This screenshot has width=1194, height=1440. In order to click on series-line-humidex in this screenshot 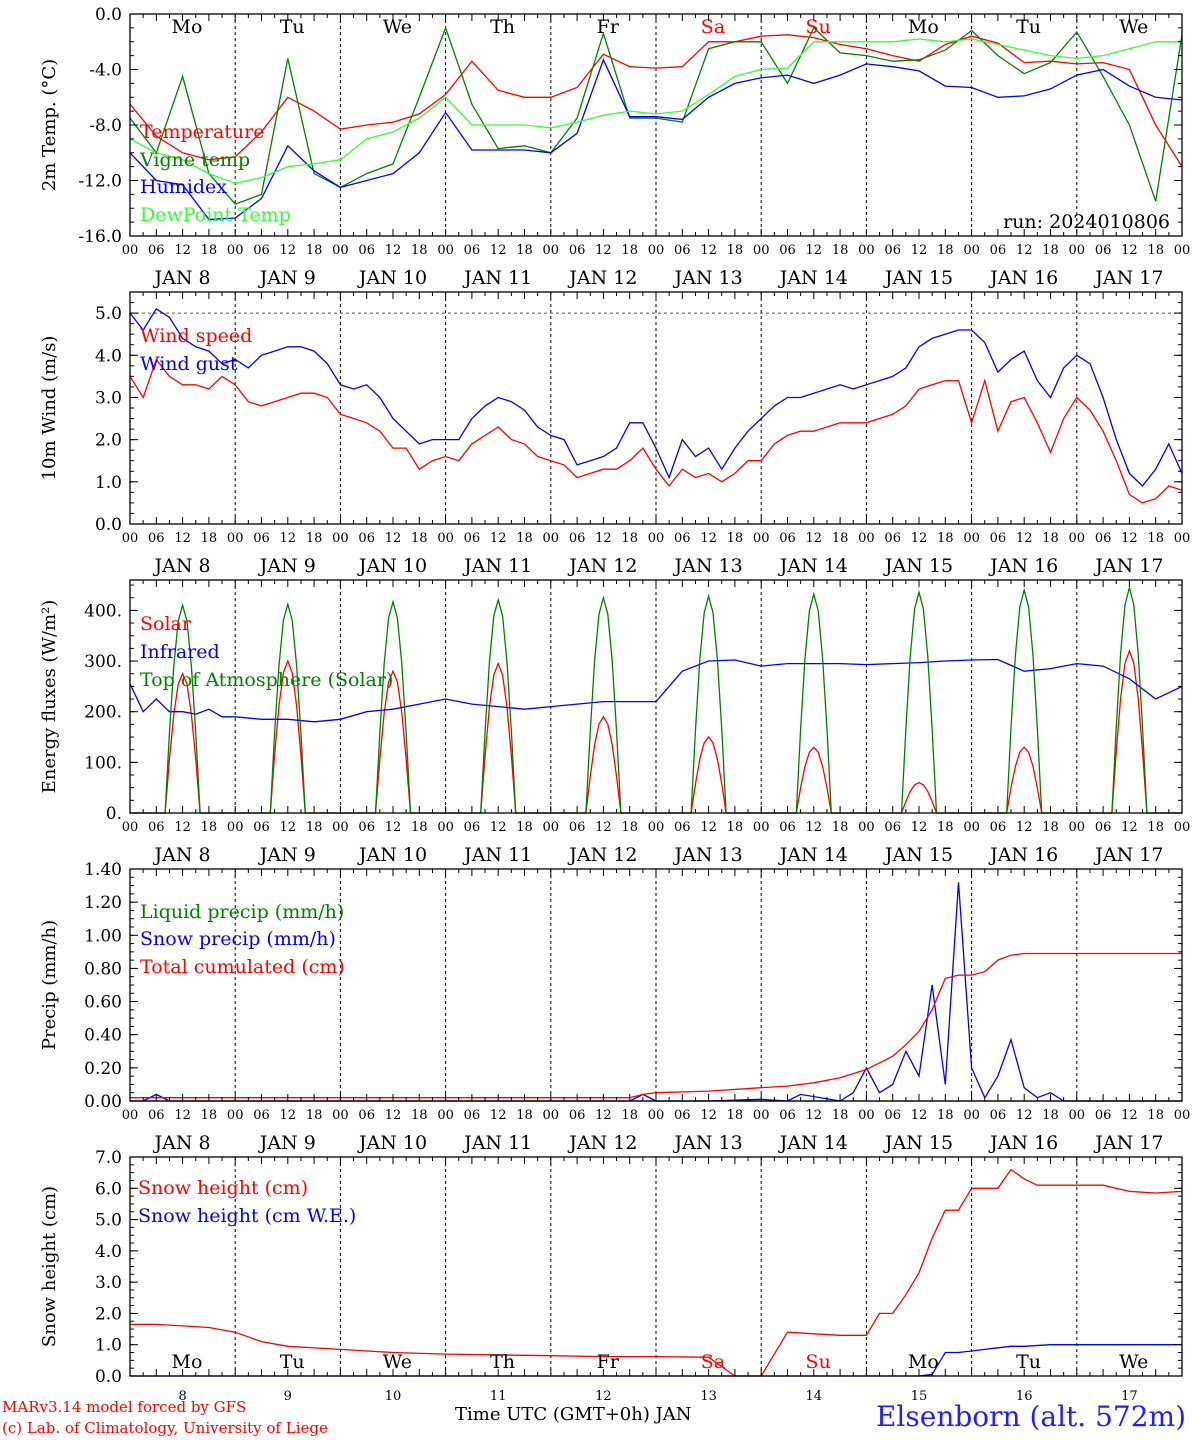, I will do `click(656, 139)`.